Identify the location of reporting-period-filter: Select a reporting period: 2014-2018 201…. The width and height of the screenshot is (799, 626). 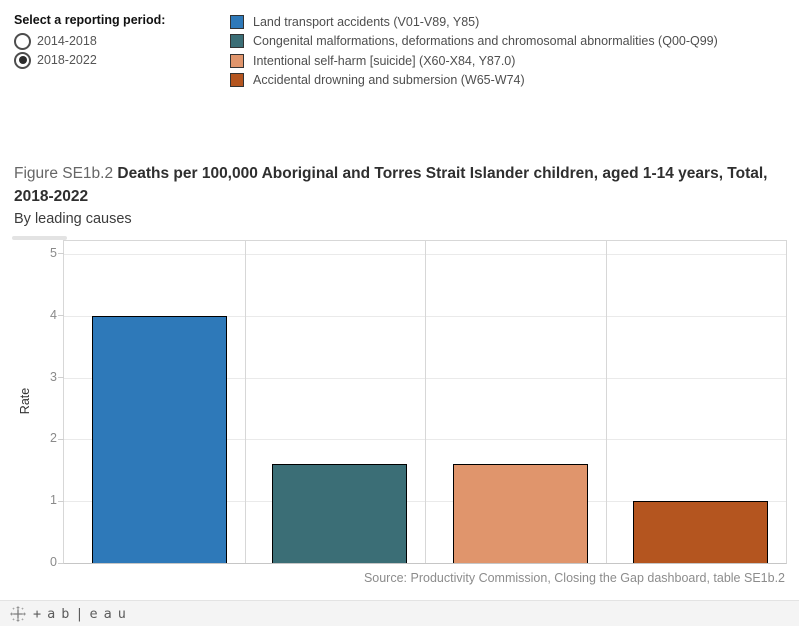
(89, 41).